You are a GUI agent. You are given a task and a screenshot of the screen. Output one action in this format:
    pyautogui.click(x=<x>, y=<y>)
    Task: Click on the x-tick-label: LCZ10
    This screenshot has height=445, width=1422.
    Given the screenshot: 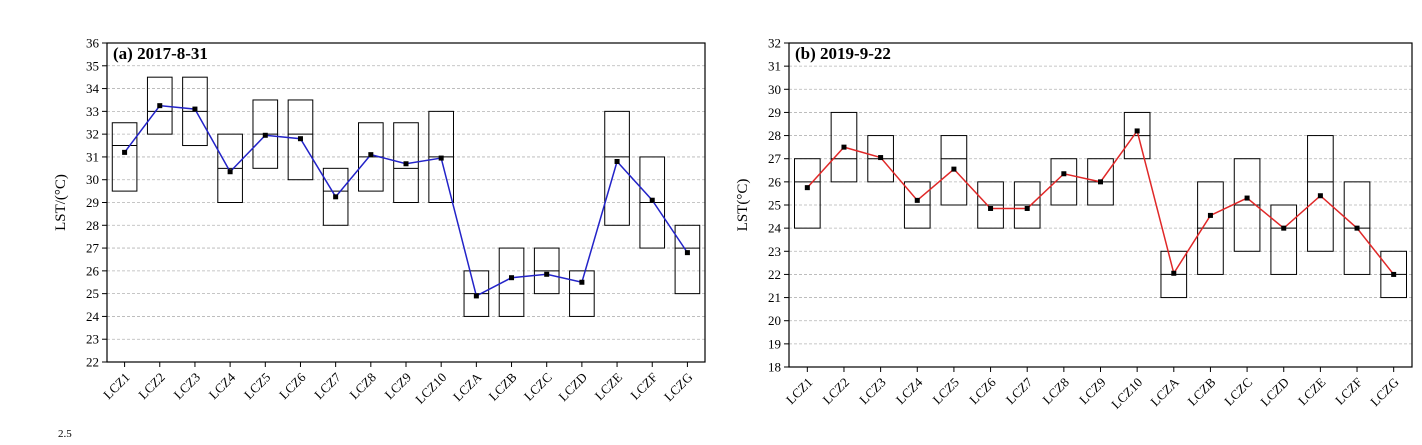 What is the action you would take?
    pyautogui.click(x=430, y=388)
    